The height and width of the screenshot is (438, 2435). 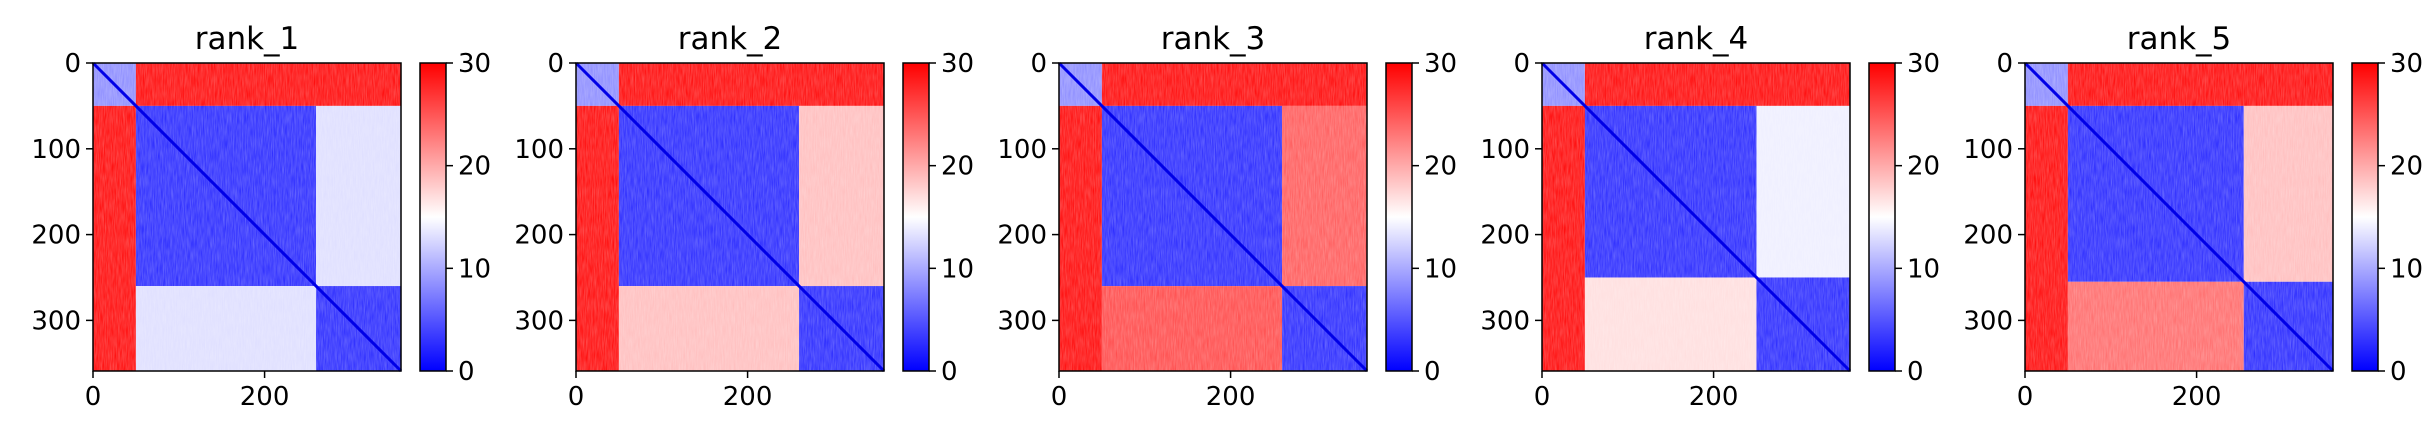 What do you see at coordinates (730, 39) in the screenshot?
I see `panel-title: rank_2` at bounding box center [730, 39].